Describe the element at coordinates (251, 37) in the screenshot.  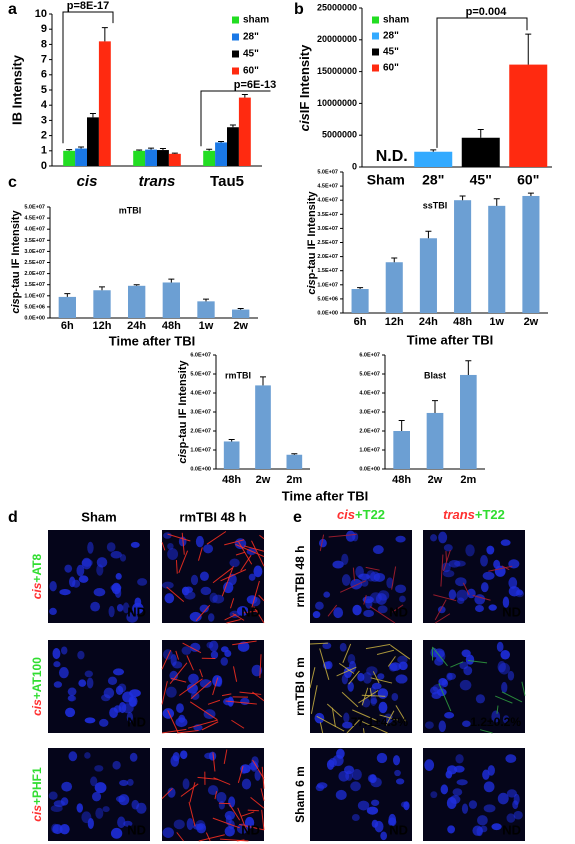
I see `legend-label: 28"` at that location.